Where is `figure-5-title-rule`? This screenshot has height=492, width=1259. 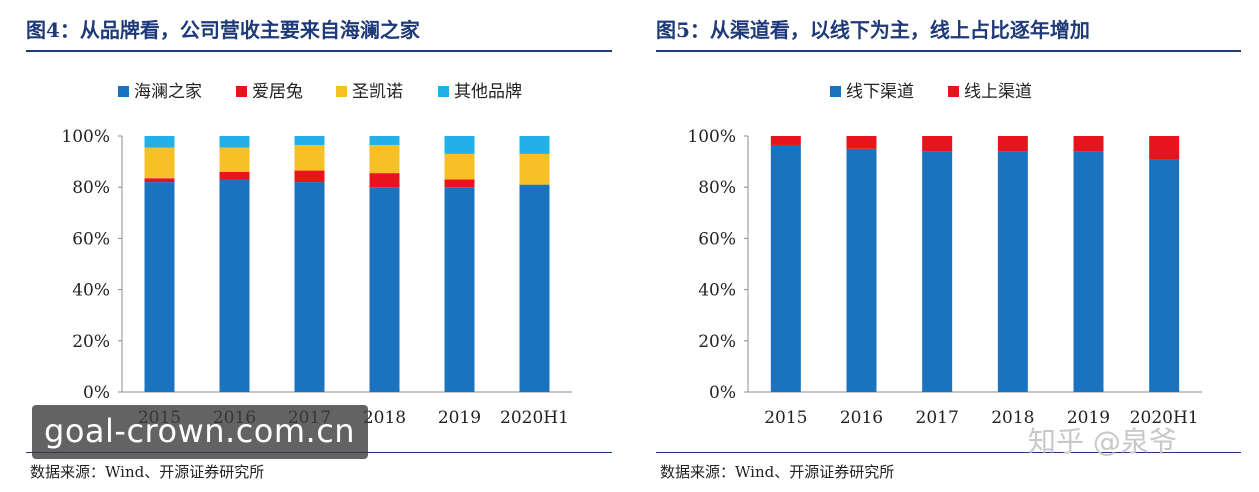
figure-5-title-rule is located at coordinates (948, 51).